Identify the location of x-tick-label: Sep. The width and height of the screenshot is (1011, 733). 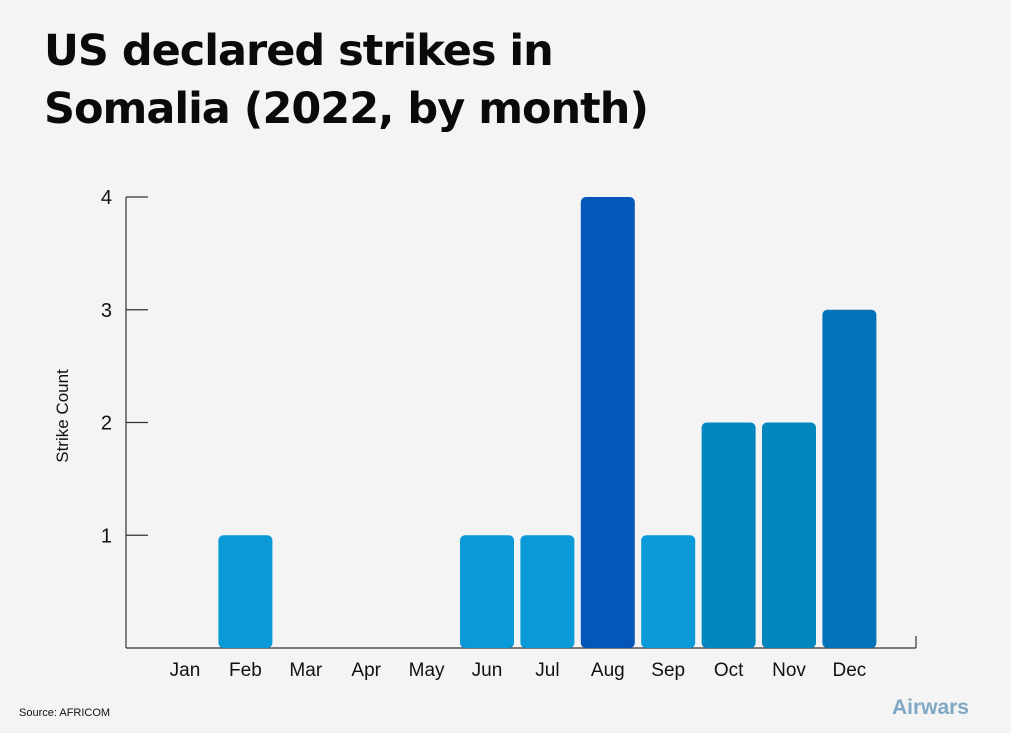
(668, 670).